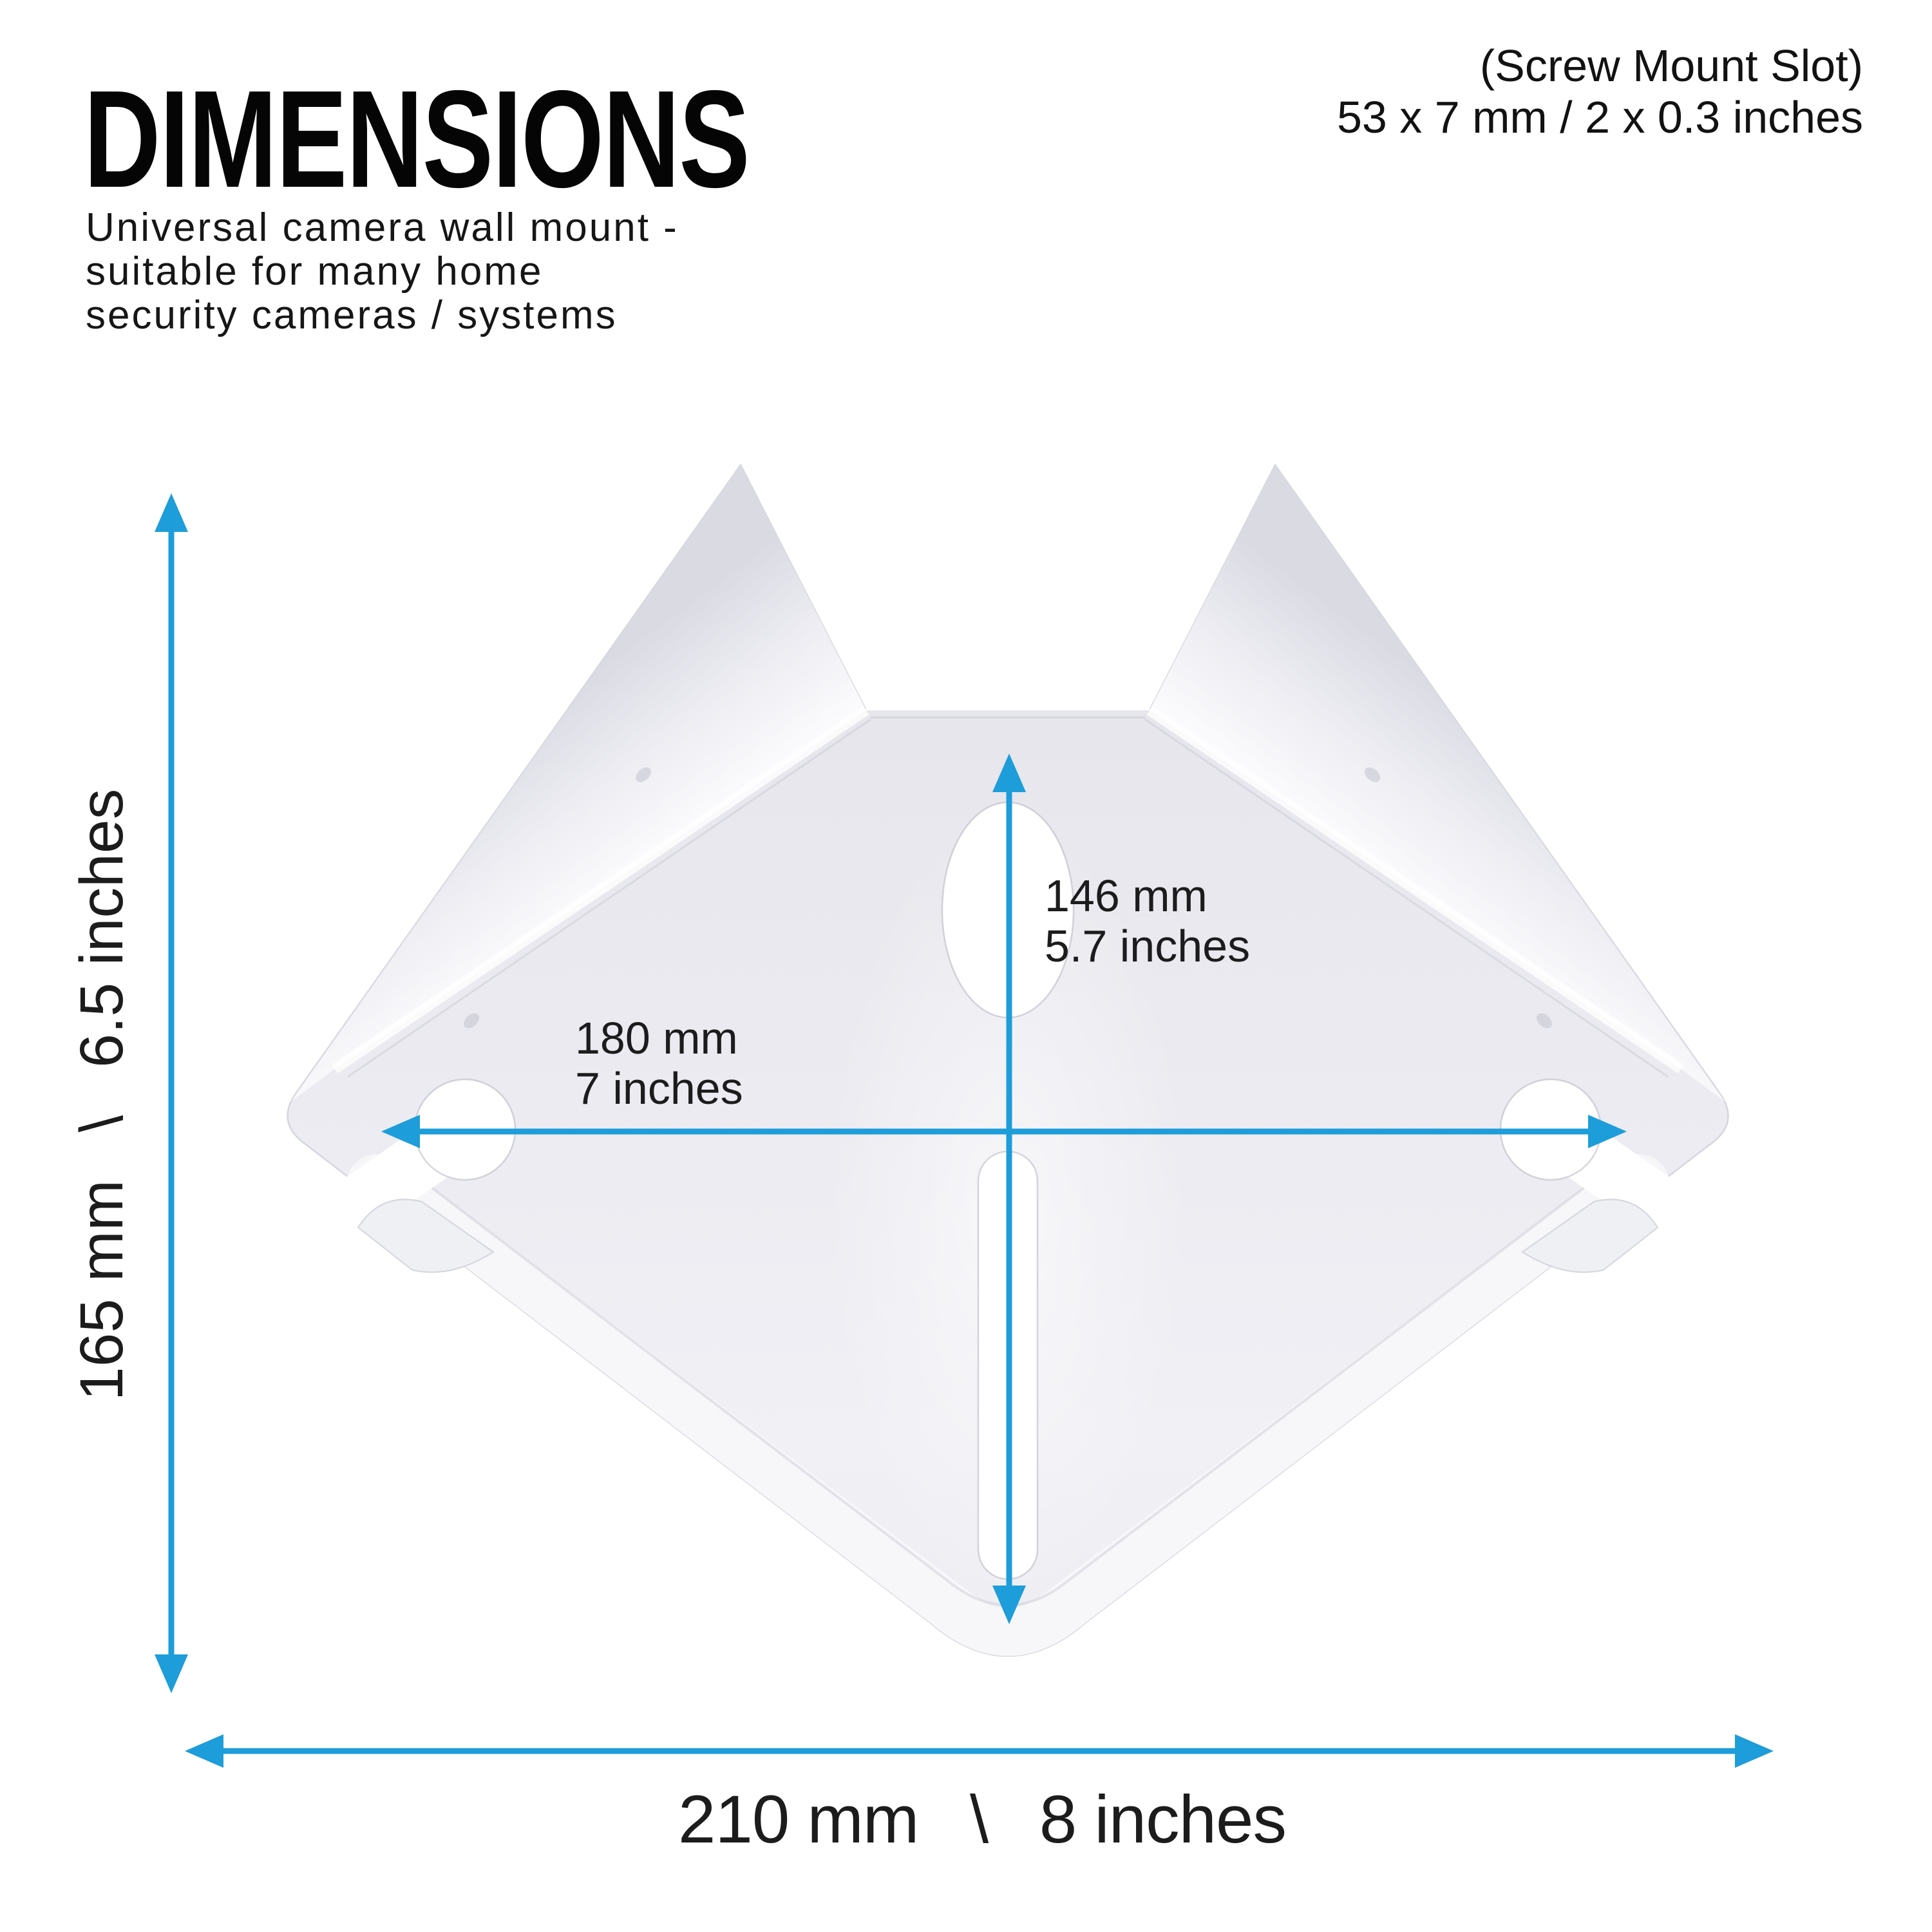 Image resolution: width=1932 pixels, height=1932 pixels. I want to click on plate-width-arrow, so click(1004, 1131).